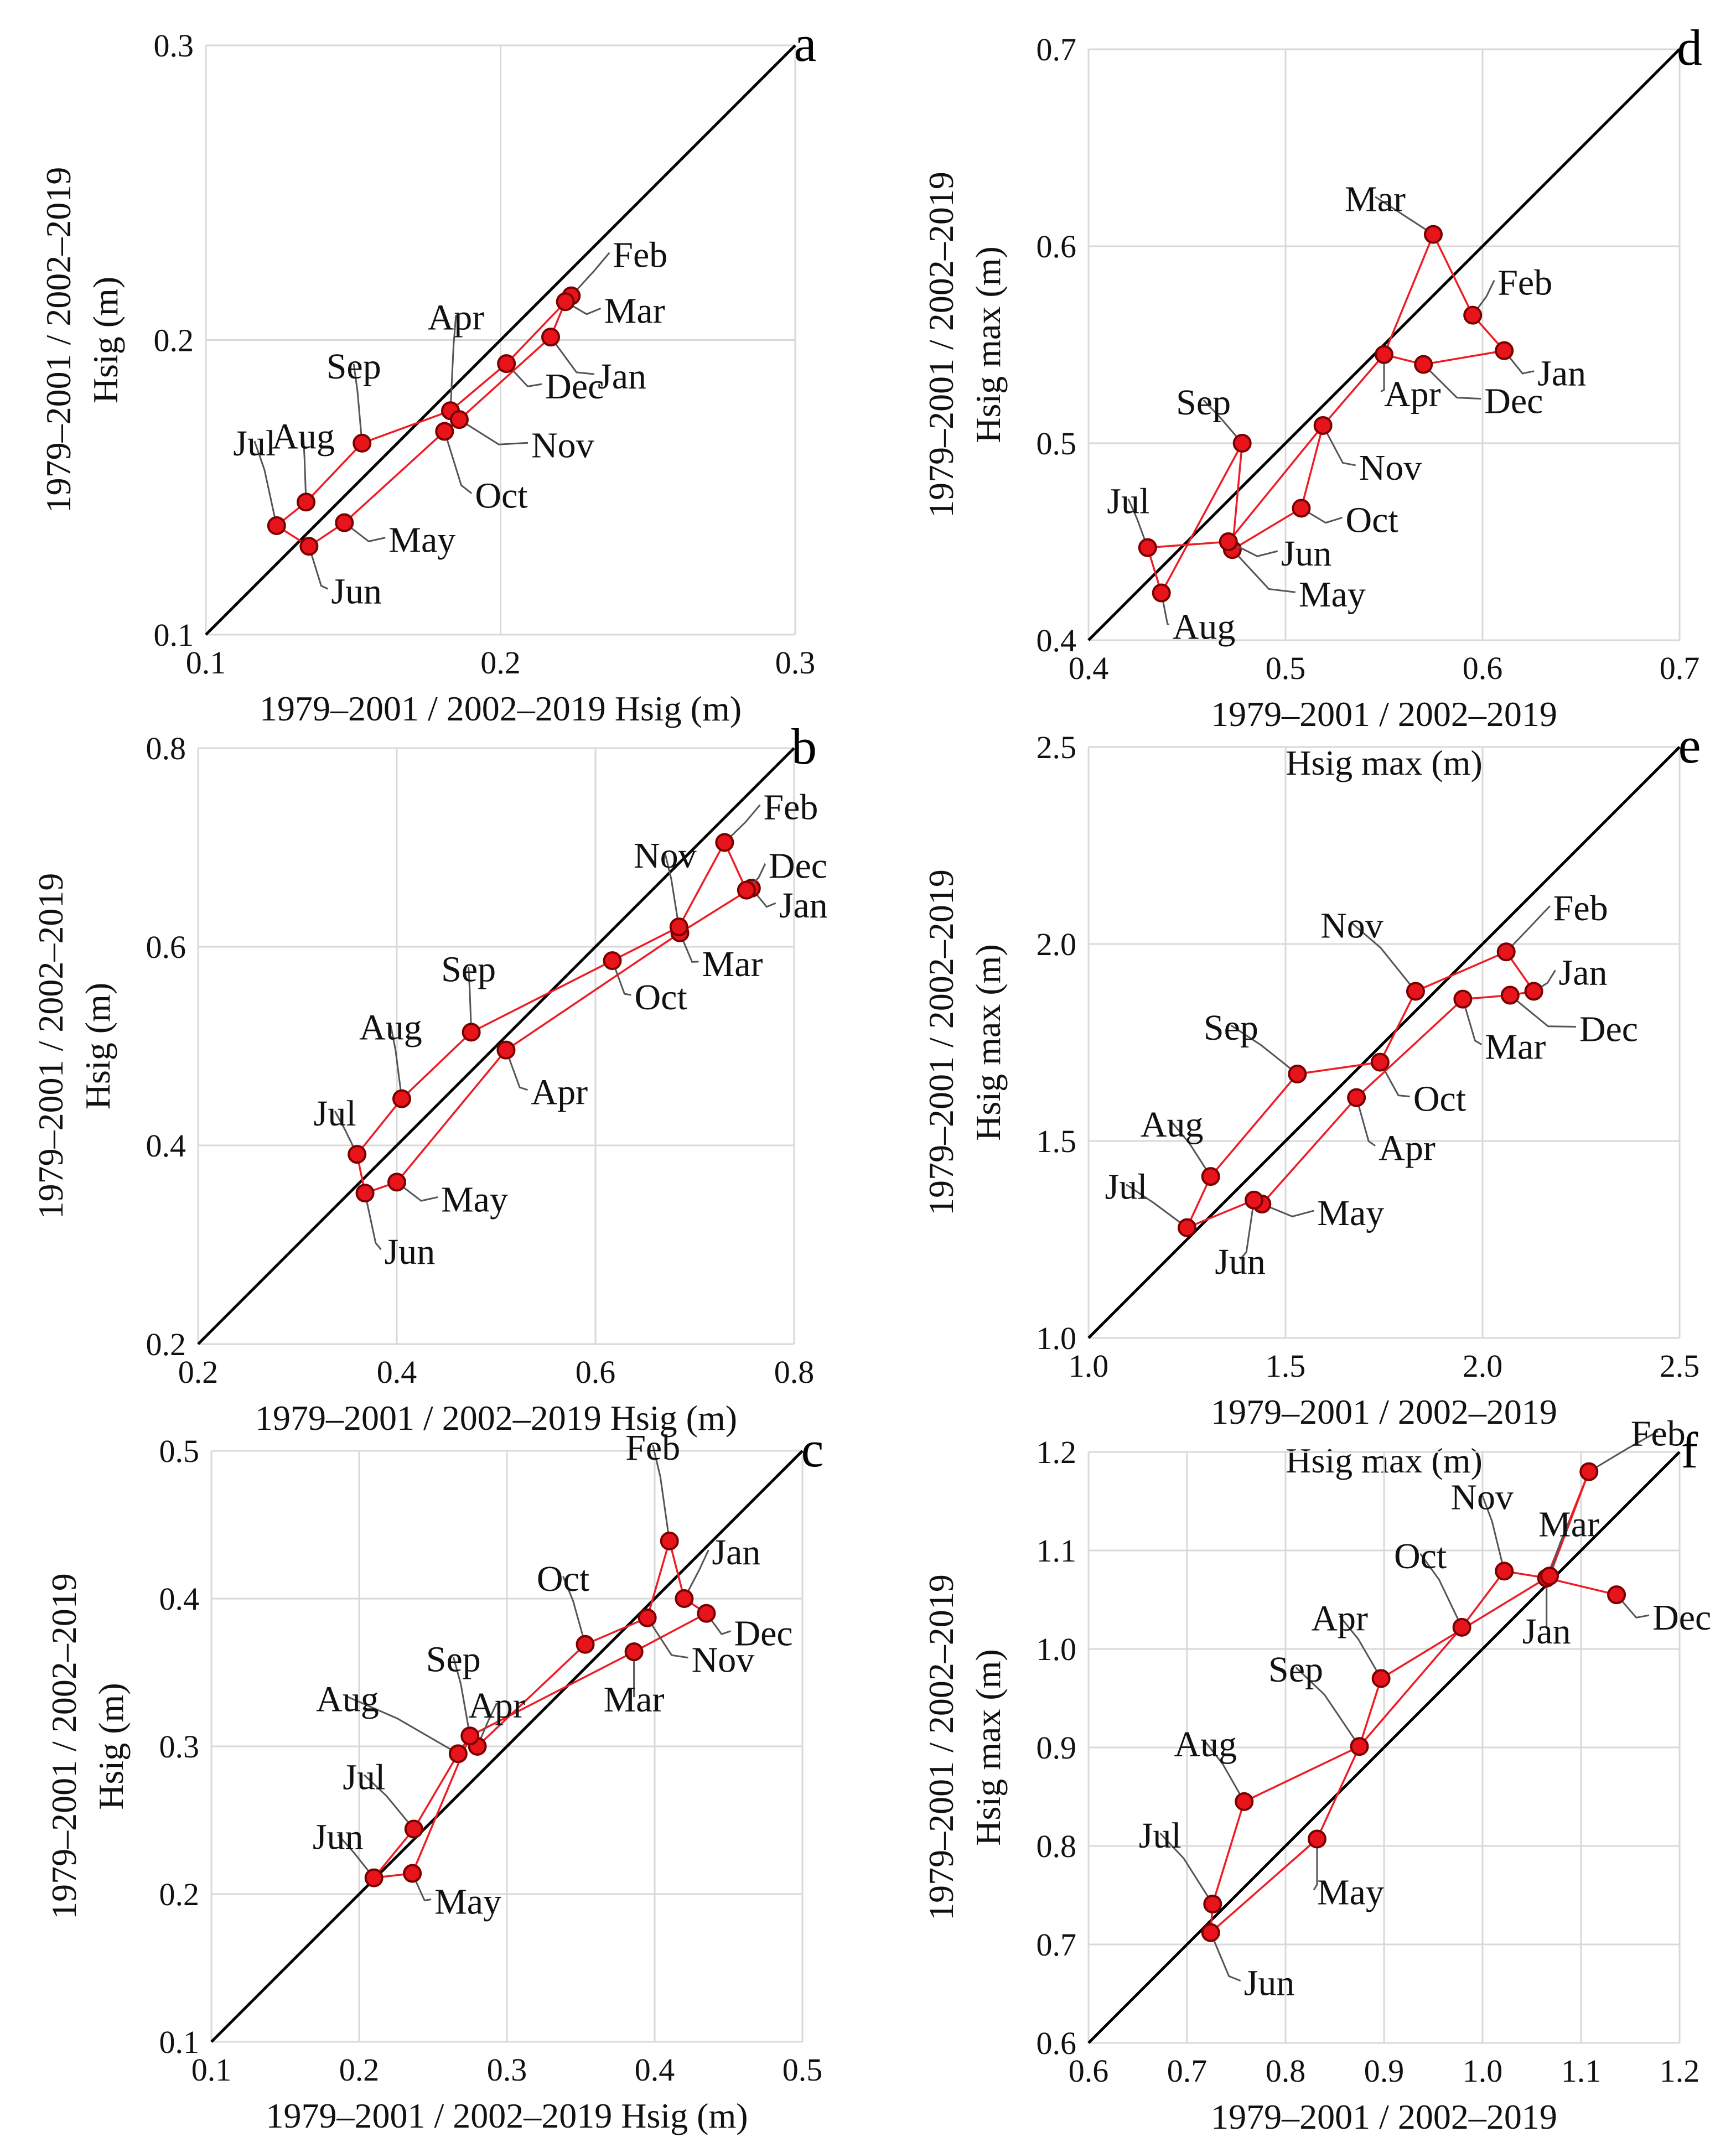 Image resolution: width=1736 pixels, height=2137 pixels. What do you see at coordinates (1295, 1670) in the screenshot?
I see `month-label: Sep` at bounding box center [1295, 1670].